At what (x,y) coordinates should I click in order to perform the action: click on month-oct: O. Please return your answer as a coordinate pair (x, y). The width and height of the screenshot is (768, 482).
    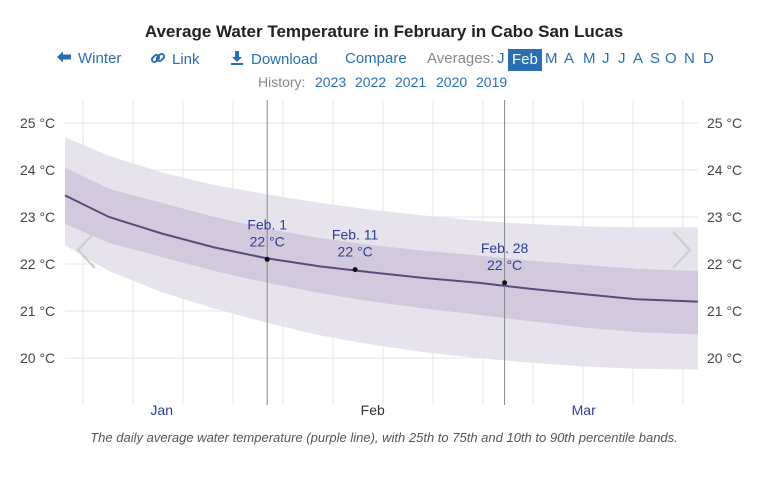
    Looking at the image, I should click on (671, 58).